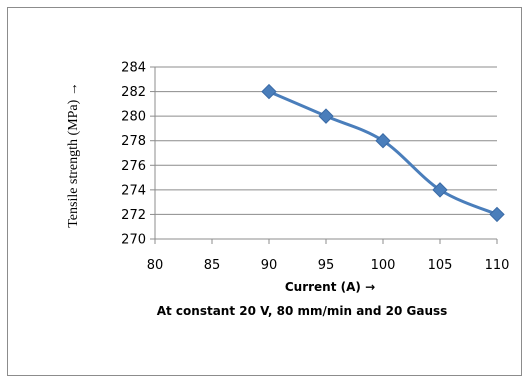 Image resolution: width=532 pixels, height=385 pixels. I want to click on x-tick-label: 110, so click(497, 265).